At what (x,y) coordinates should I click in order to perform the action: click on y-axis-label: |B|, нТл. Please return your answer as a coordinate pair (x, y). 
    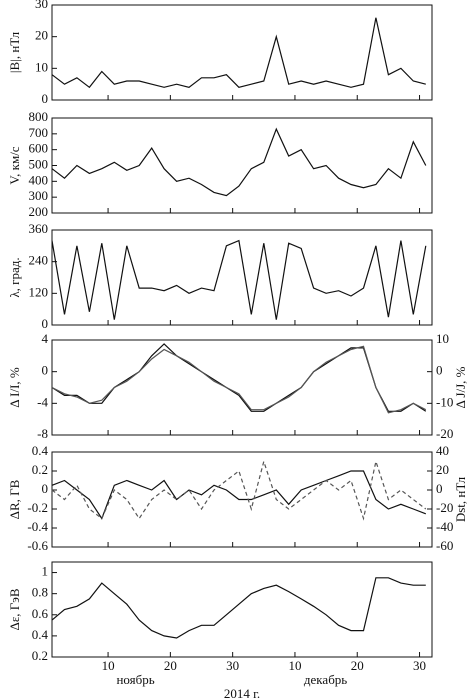
    Looking at the image, I should click on (14, 52).